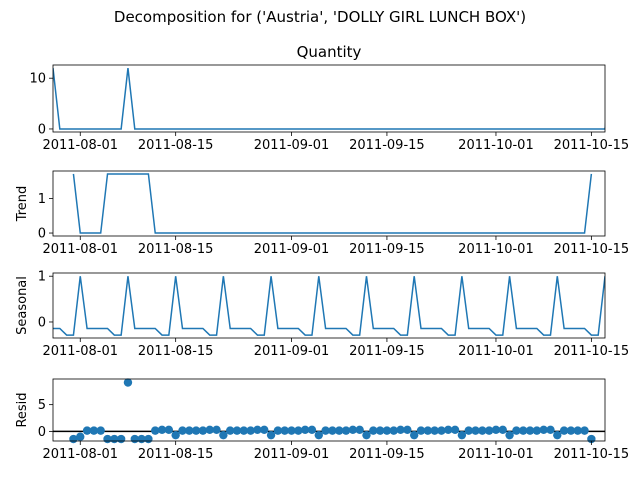 The height and width of the screenshot is (480, 640). What do you see at coordinates (329, 52) in the screenshot?
I see `panel-title: Quantity` at bounding box center [329, 52].